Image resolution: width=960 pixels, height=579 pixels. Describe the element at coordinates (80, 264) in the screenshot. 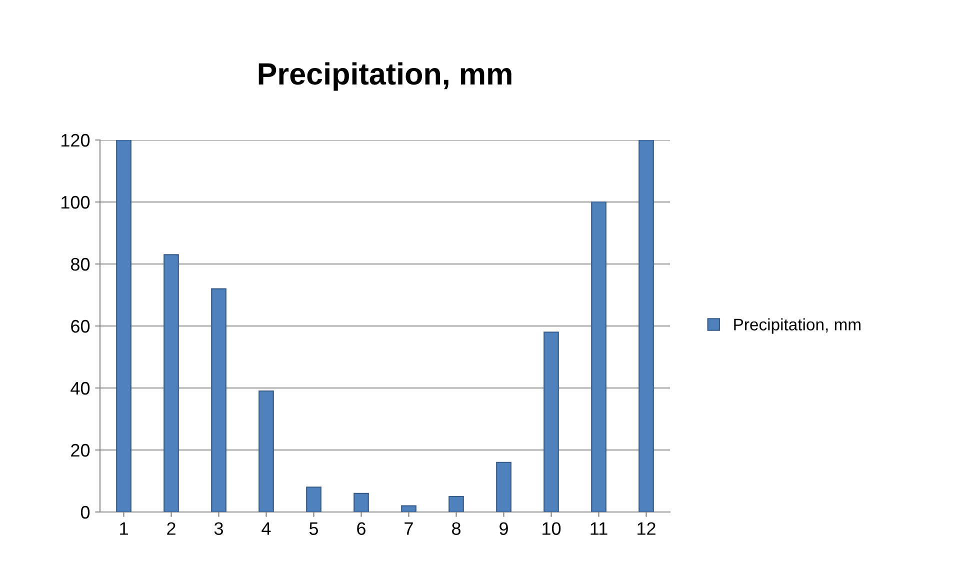

I see `y-tick-label: 80` at that location.